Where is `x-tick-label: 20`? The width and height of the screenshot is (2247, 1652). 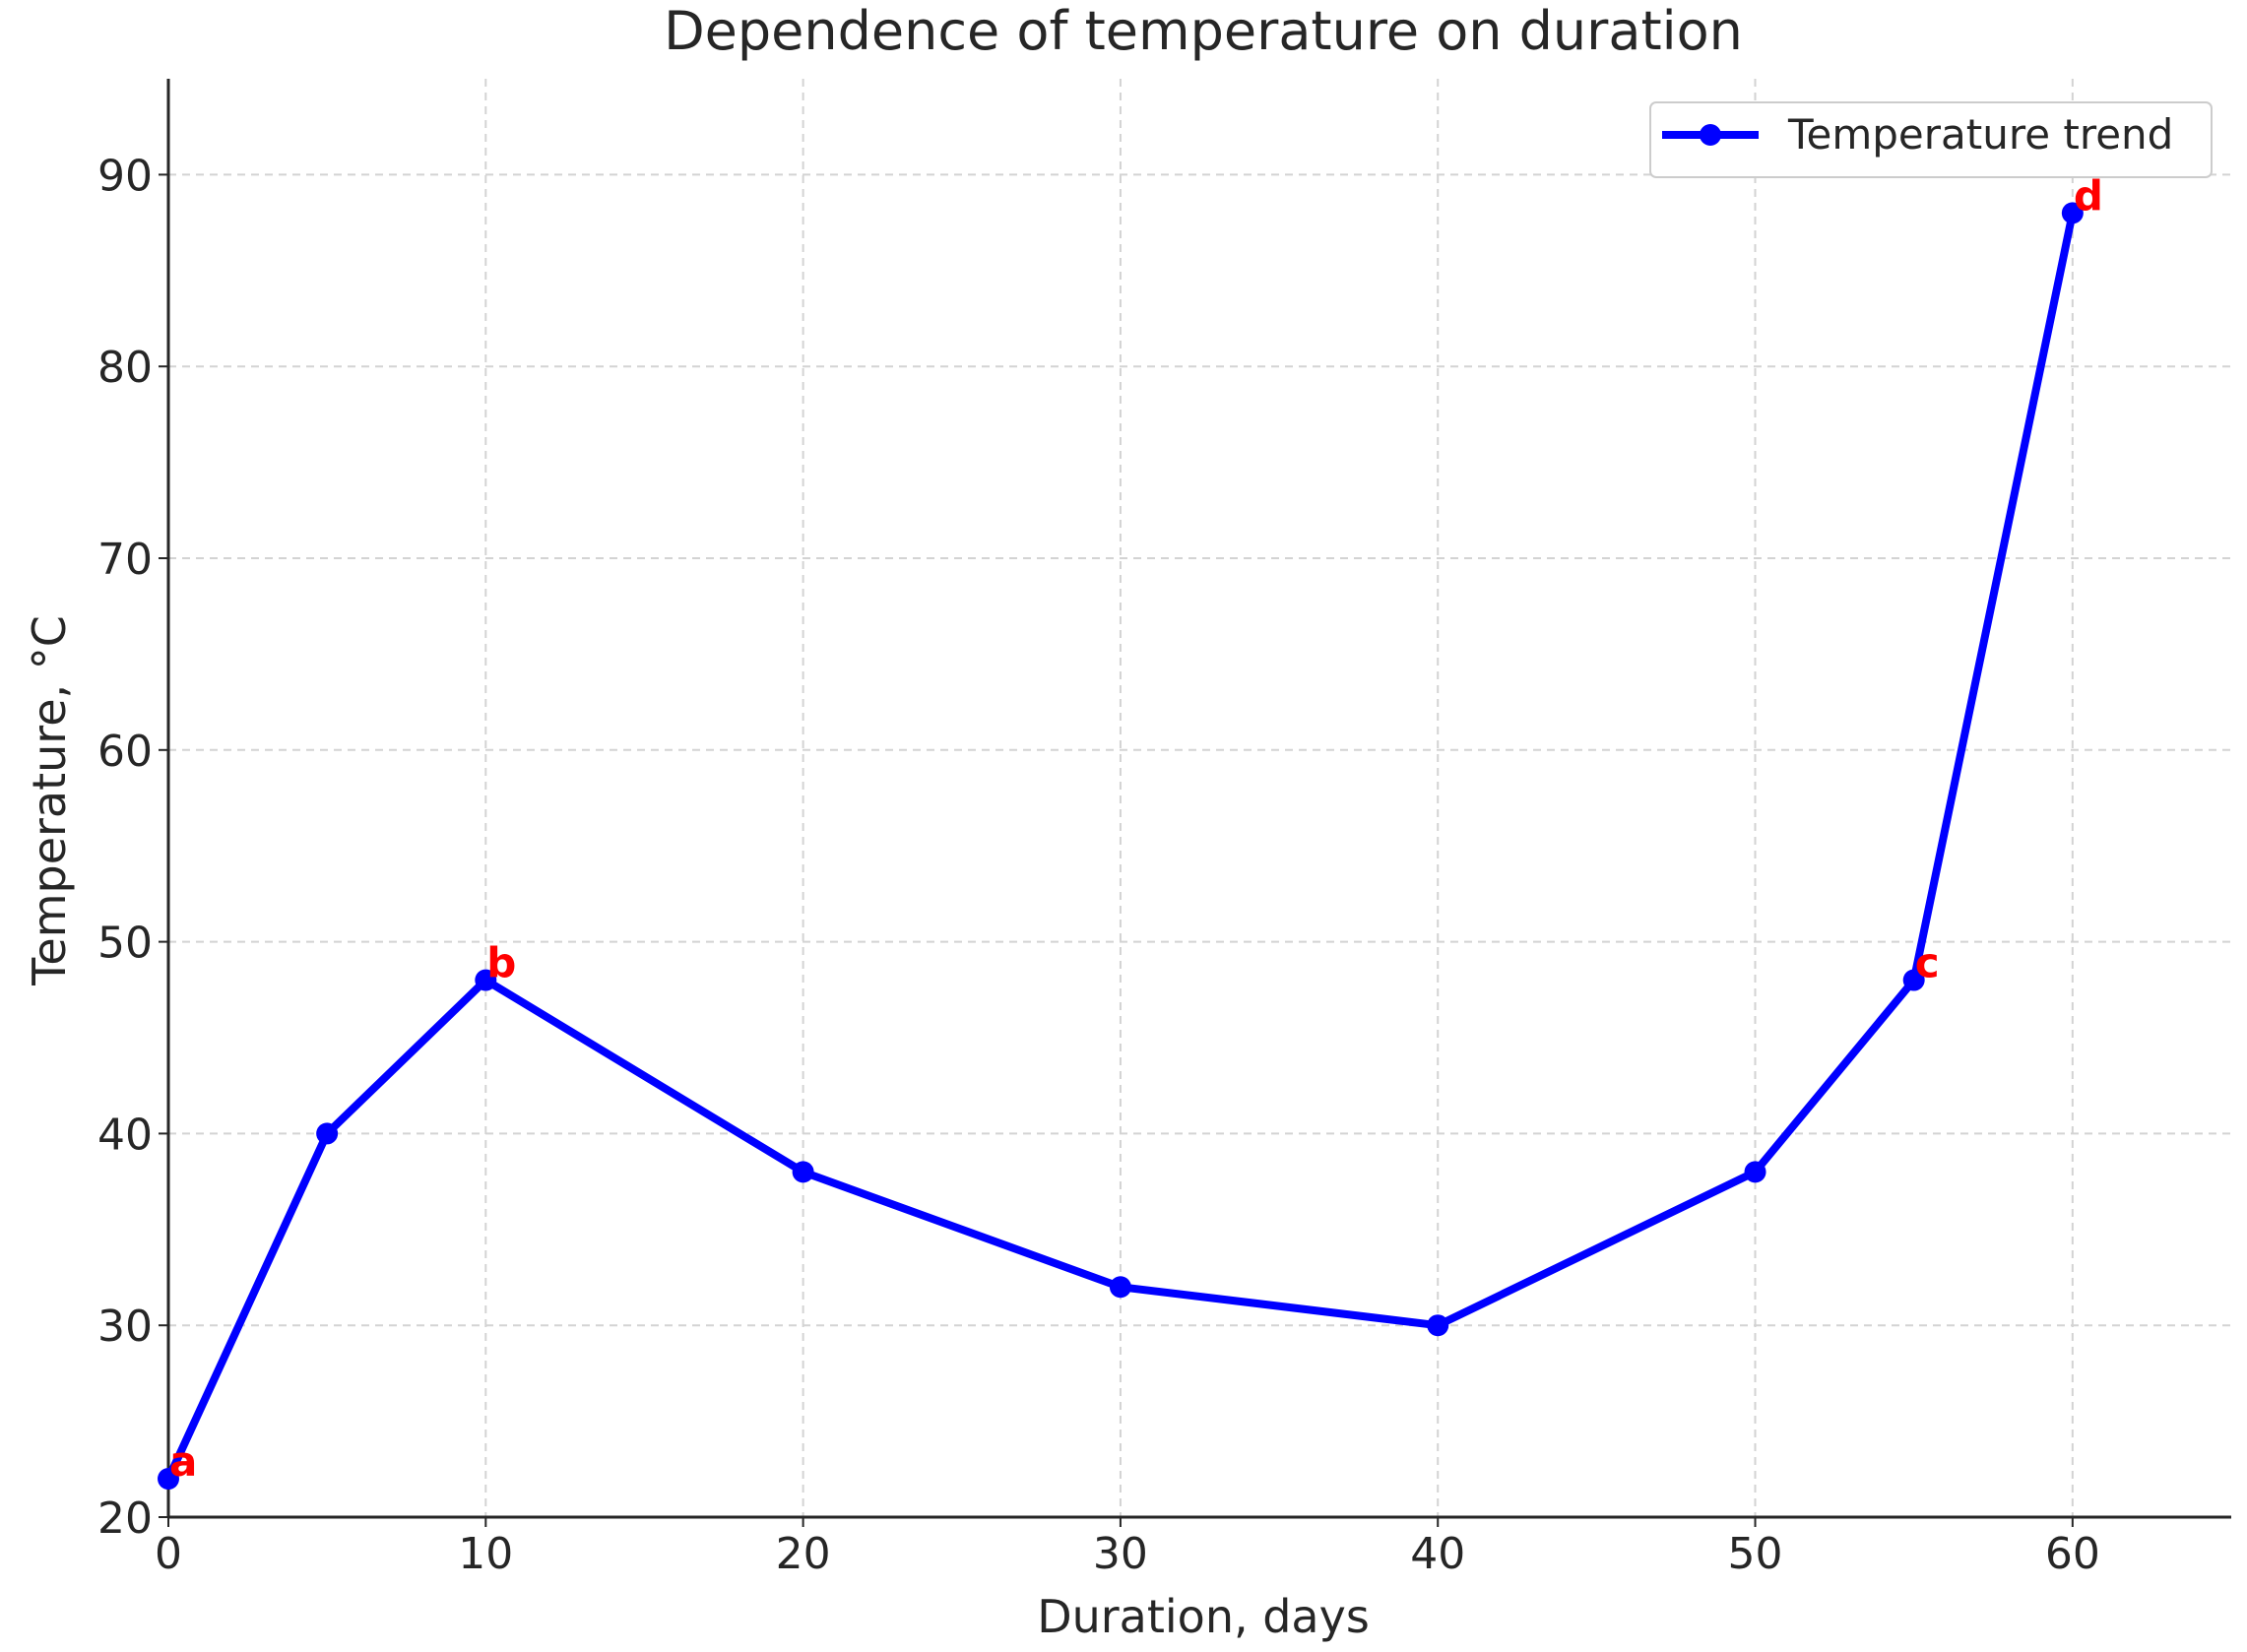 x-tick-label: 20 is located at coordinates (803, 1554).